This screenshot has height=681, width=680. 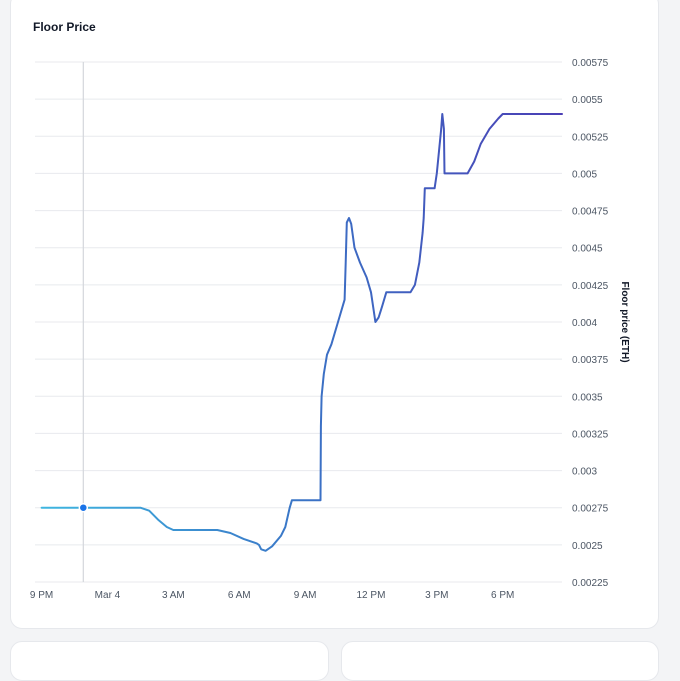 What do you see at coordinates (590, 509) in the screenshot?
I see `y-tick-label: 0.00275` at bounding box center [590, 509].